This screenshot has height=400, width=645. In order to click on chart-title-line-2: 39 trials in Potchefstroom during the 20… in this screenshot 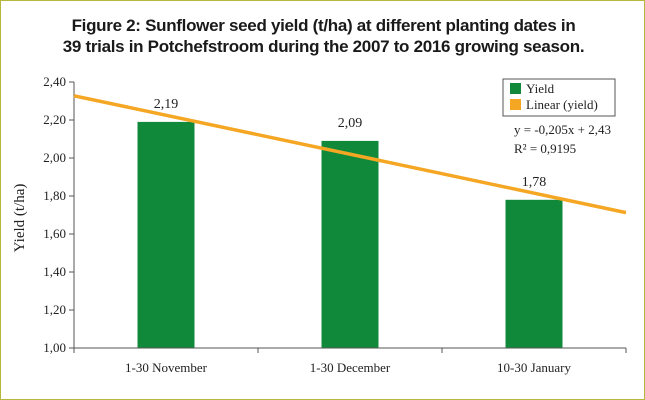, I will do `click(323, 46)`.